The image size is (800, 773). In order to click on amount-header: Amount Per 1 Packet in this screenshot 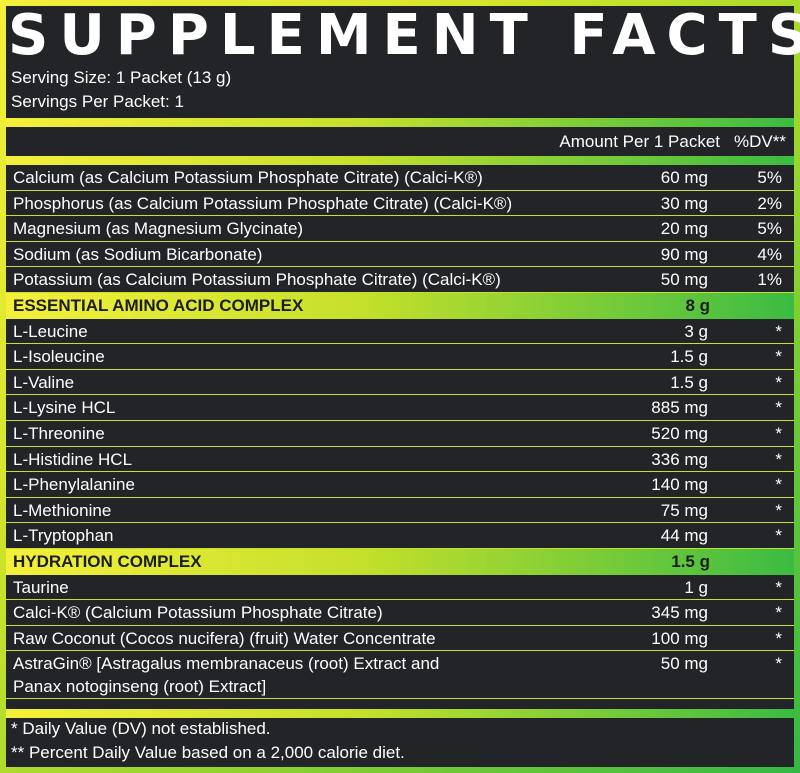, I will do `click(639, 141)`.